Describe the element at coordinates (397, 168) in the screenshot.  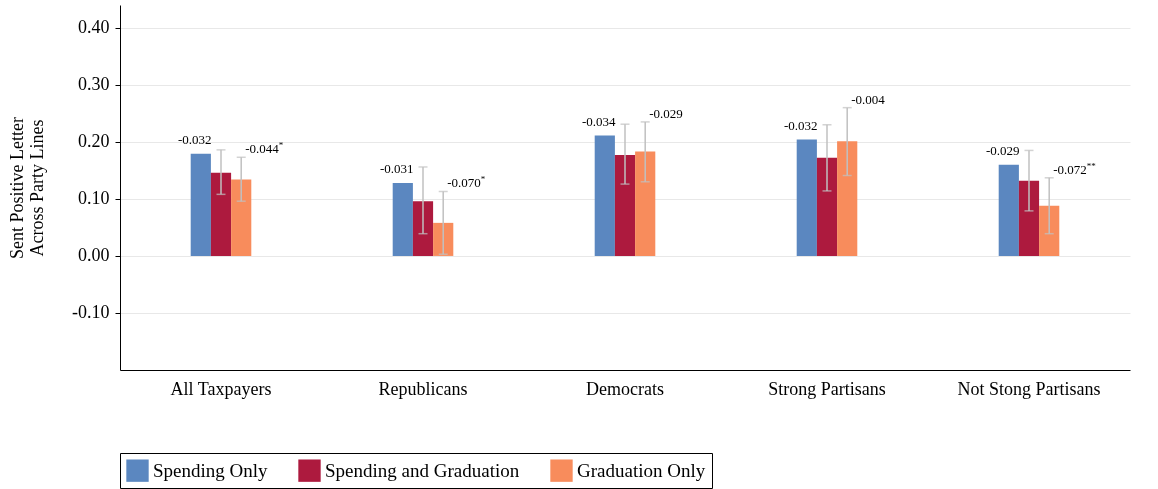
I see `annotation: -0.031` at that location.